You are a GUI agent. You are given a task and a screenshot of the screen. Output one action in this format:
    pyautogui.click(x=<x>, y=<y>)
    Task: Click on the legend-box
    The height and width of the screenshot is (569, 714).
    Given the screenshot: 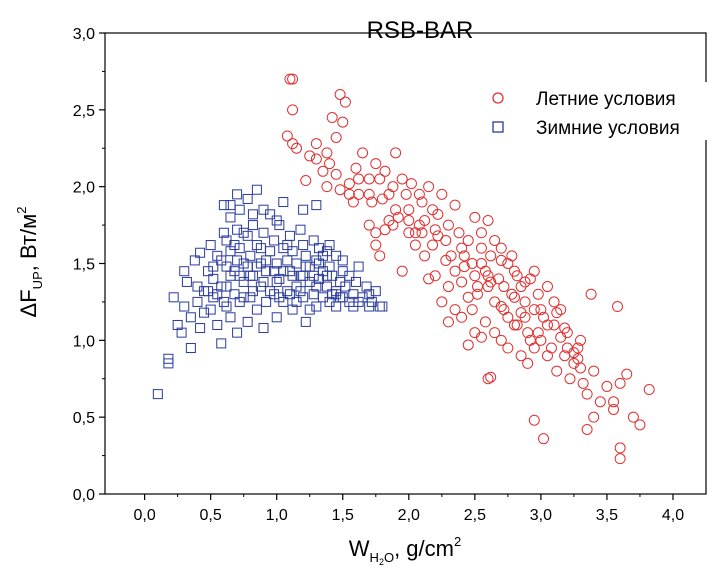 What is the action you would take?
    pyautogui.click(x=594, y=111)
    